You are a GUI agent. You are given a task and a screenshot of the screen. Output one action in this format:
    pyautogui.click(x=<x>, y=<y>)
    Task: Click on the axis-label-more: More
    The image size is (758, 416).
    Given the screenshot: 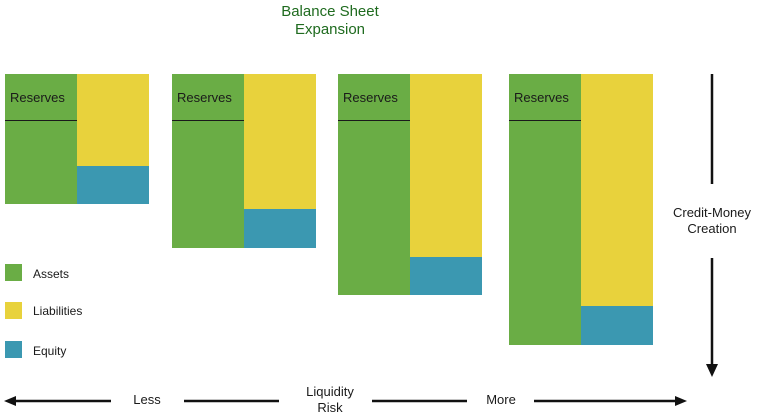 What is the action you would take?
    pyautogui.click(x=501, y=399)
    